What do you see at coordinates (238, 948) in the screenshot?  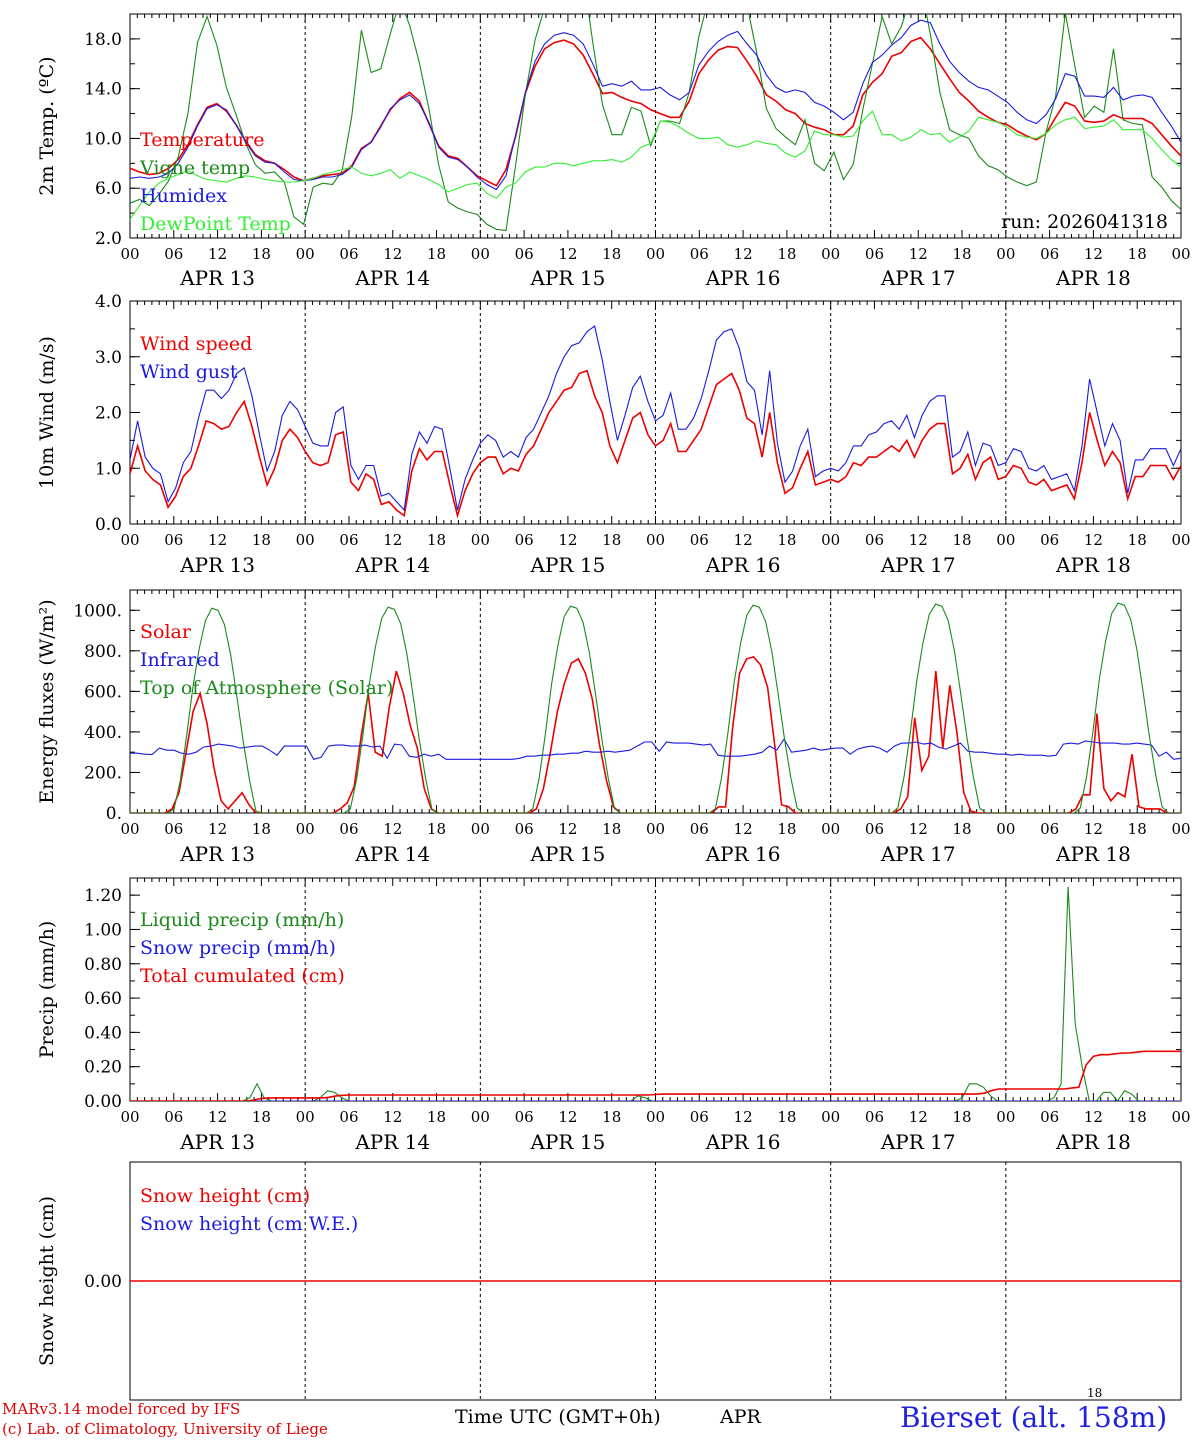 I see `legend-snow-precip-mm-h-: Snow precip (mm/h)` at bounding box center [238, 948].